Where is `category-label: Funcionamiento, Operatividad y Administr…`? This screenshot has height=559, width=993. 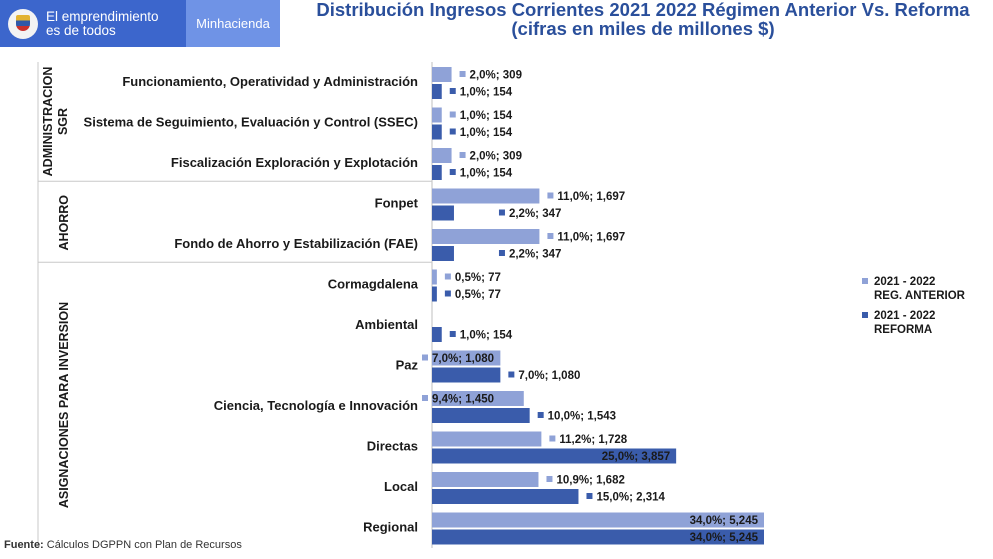
category-label: Funcionamiento, Operatividad y Administr… is located at coordinates (270, 81).